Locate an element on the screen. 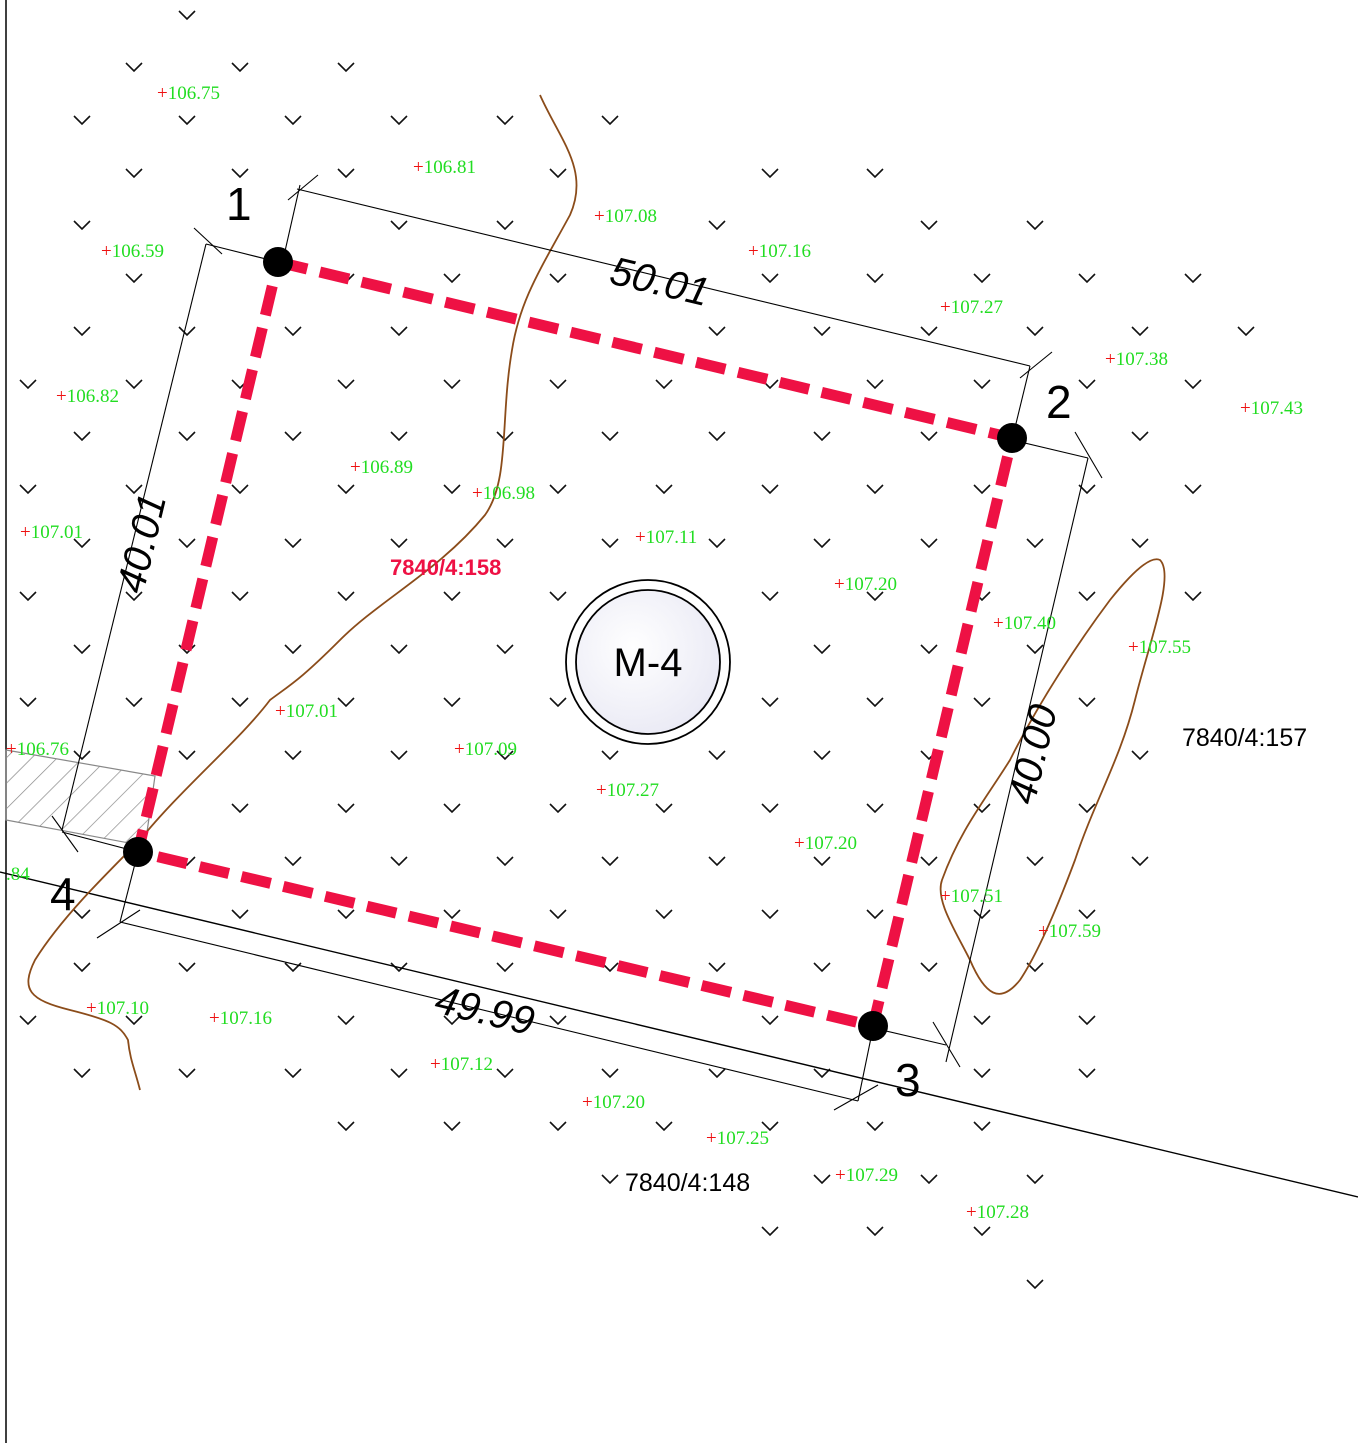 The height and width of the screenshot is (1443, 1358). elevation-label: +107.09 is located at coordinates (485, 749).